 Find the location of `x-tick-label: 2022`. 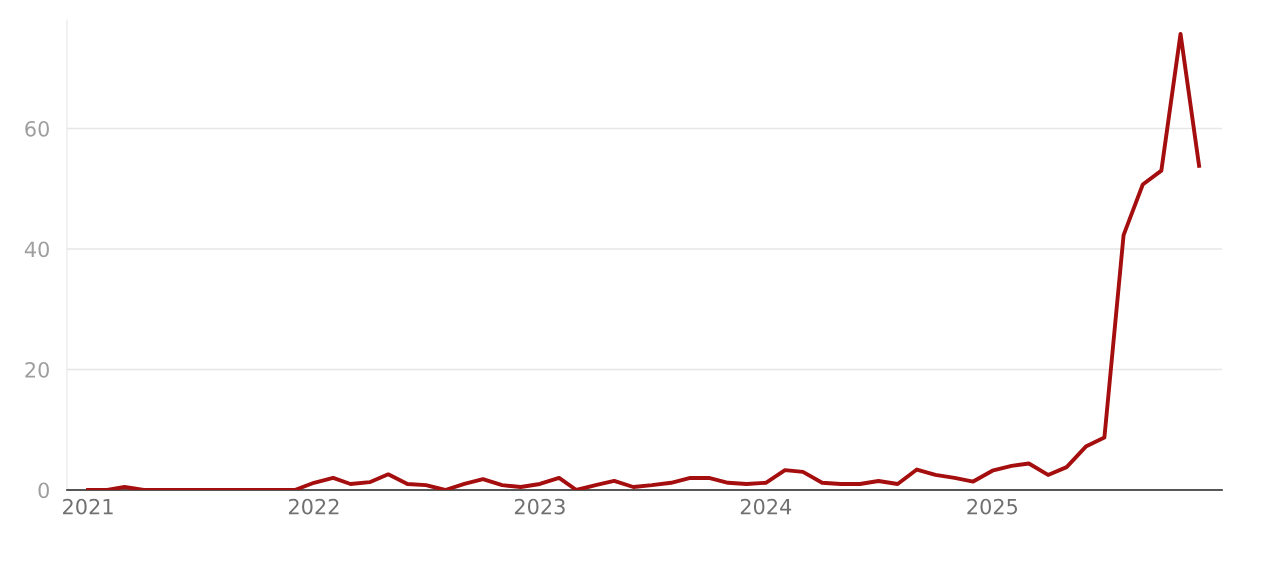

x-tick-label: 2022 is located at coordinates (313, 506).